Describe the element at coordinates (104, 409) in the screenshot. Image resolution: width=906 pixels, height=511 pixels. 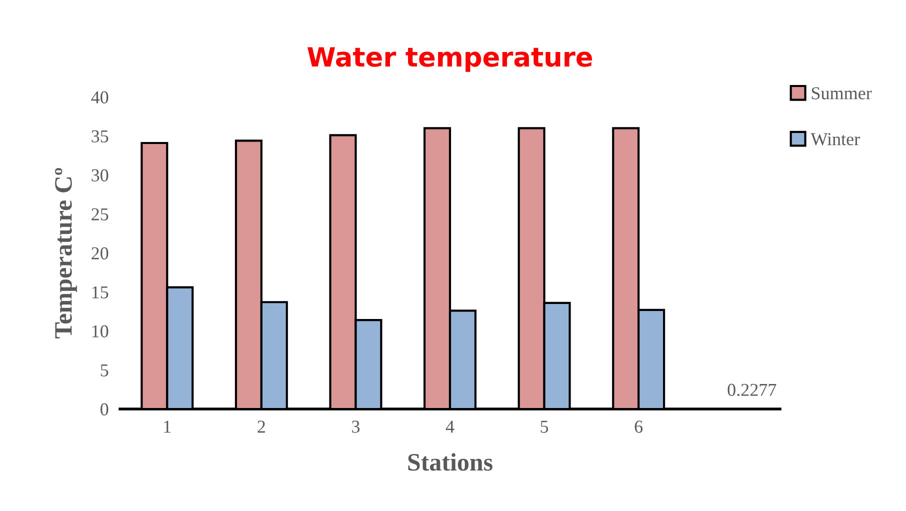
I see `y-tick-label: 0` at that location.